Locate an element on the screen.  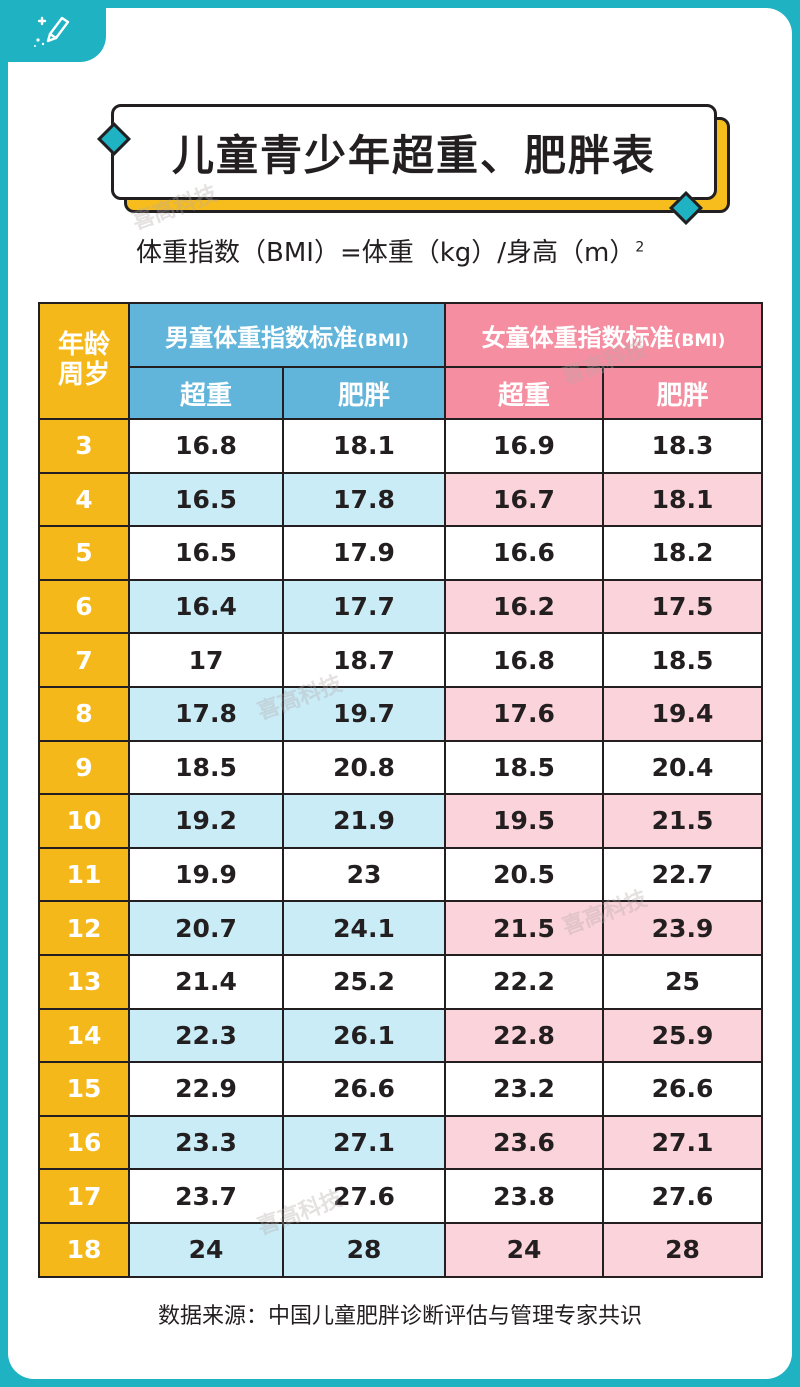
boys-overweight-value: 19.9 is located at coordinates (206, 874).